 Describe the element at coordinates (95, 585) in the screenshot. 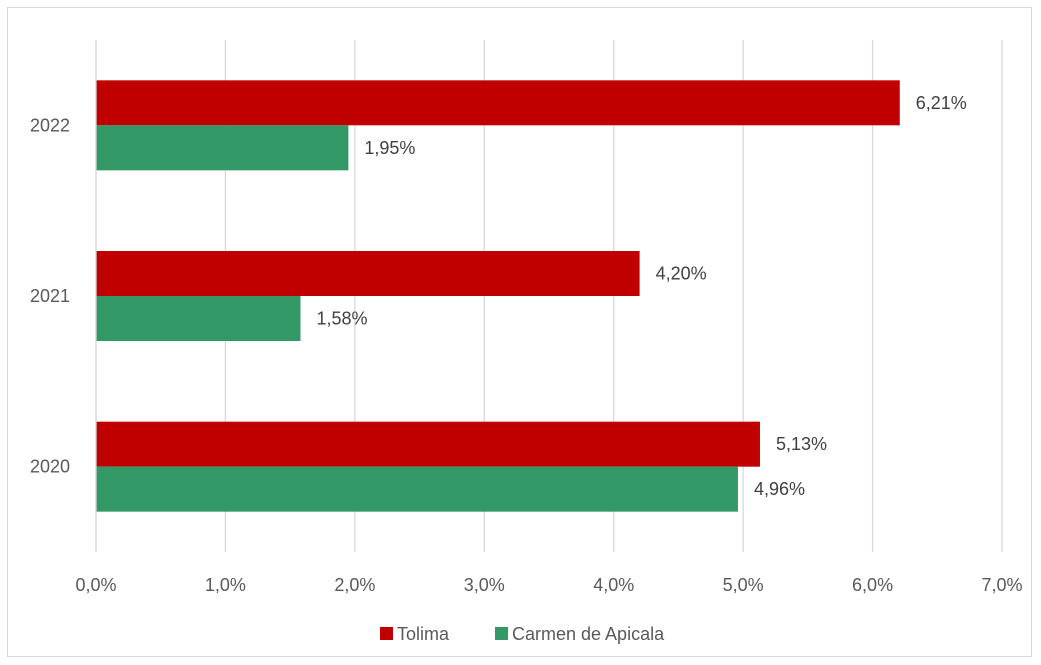

I see `x-tick-label-0: 0,0%` at that location.